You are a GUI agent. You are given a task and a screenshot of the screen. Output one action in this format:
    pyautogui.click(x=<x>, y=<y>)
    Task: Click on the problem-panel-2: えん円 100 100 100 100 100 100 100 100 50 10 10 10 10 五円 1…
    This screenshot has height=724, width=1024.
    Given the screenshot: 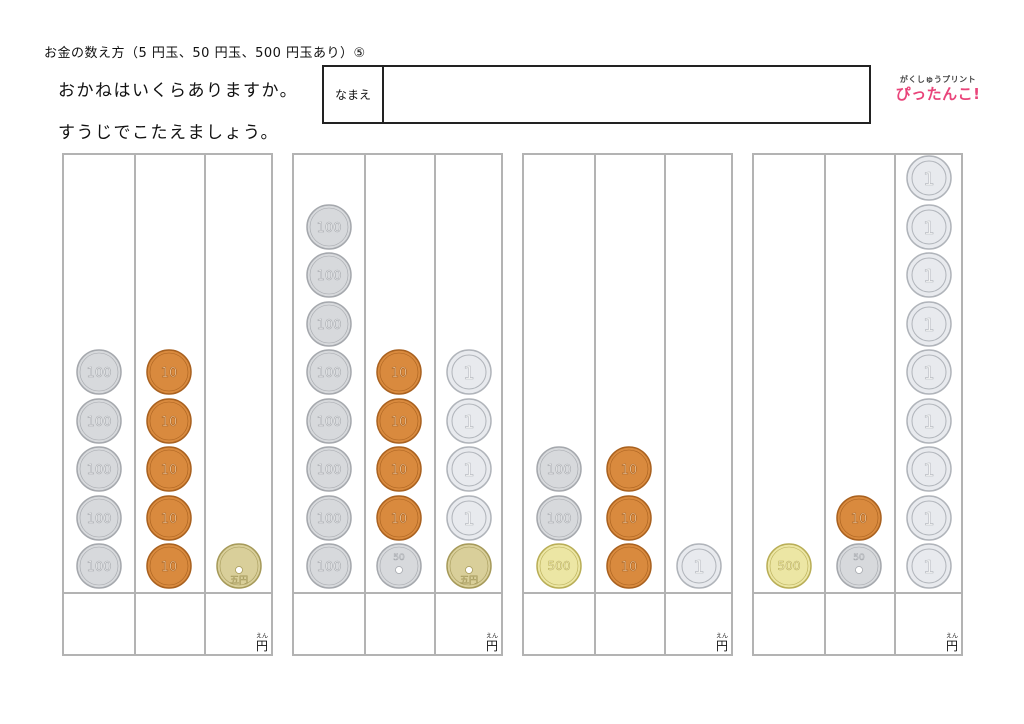 What is the action you would take?
    pyautogui.click(x=397, y=404)
    